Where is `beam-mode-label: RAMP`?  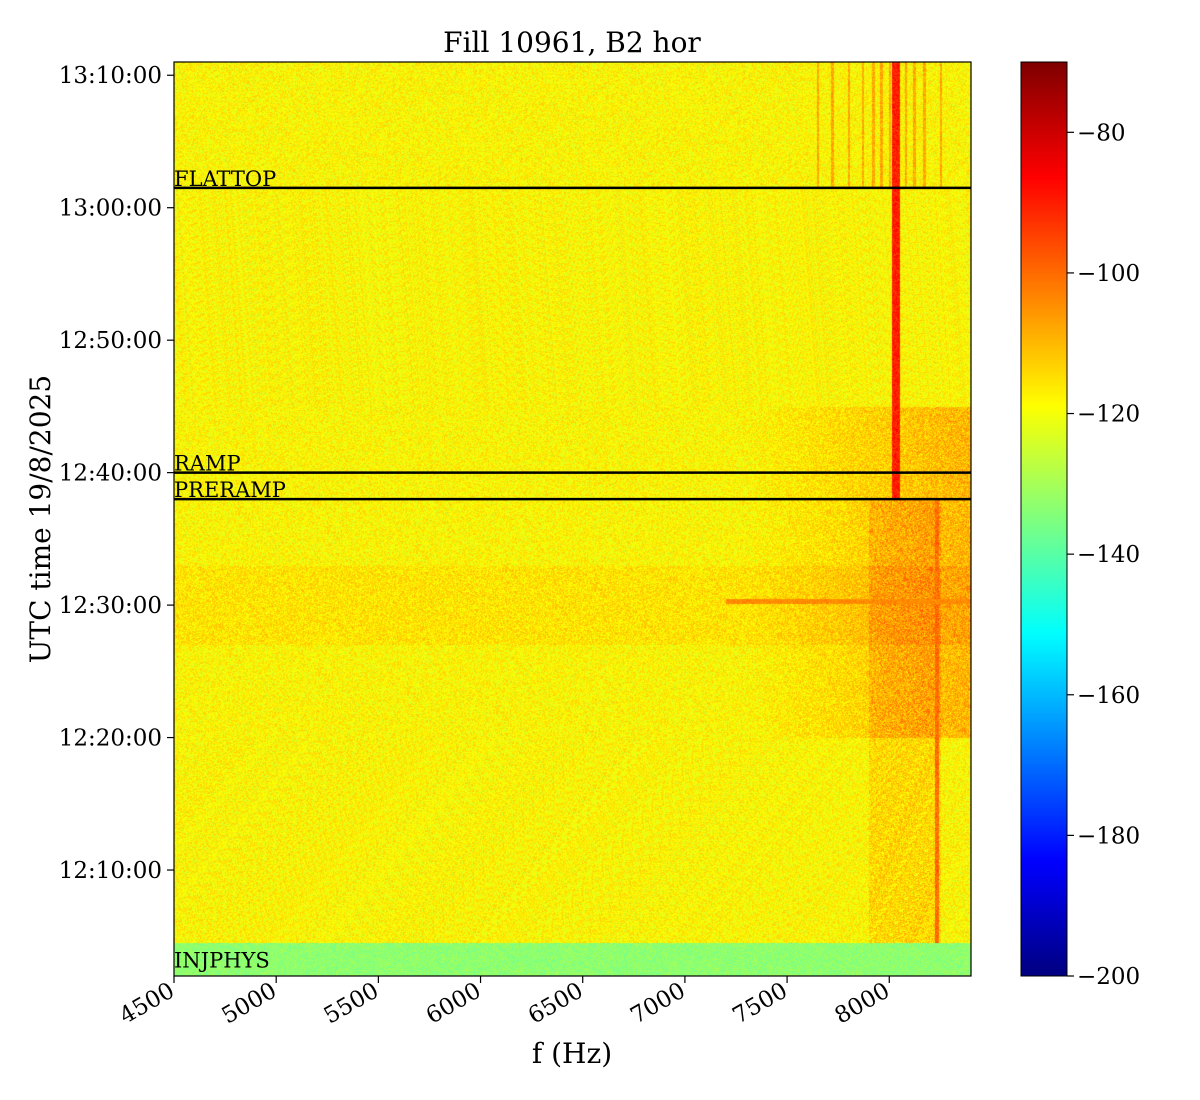
beam-mode-label: RAMP is located at coordinates (207, 464).